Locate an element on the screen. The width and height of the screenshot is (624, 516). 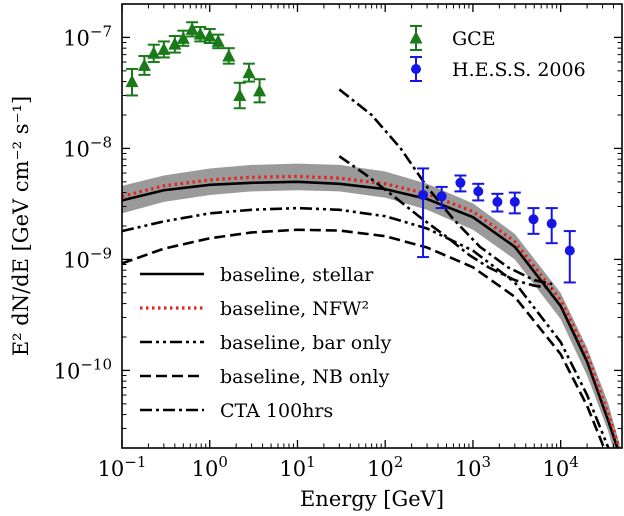
y-tick-label-1: 10⁻⁹ is located at coordinates (87, 258).